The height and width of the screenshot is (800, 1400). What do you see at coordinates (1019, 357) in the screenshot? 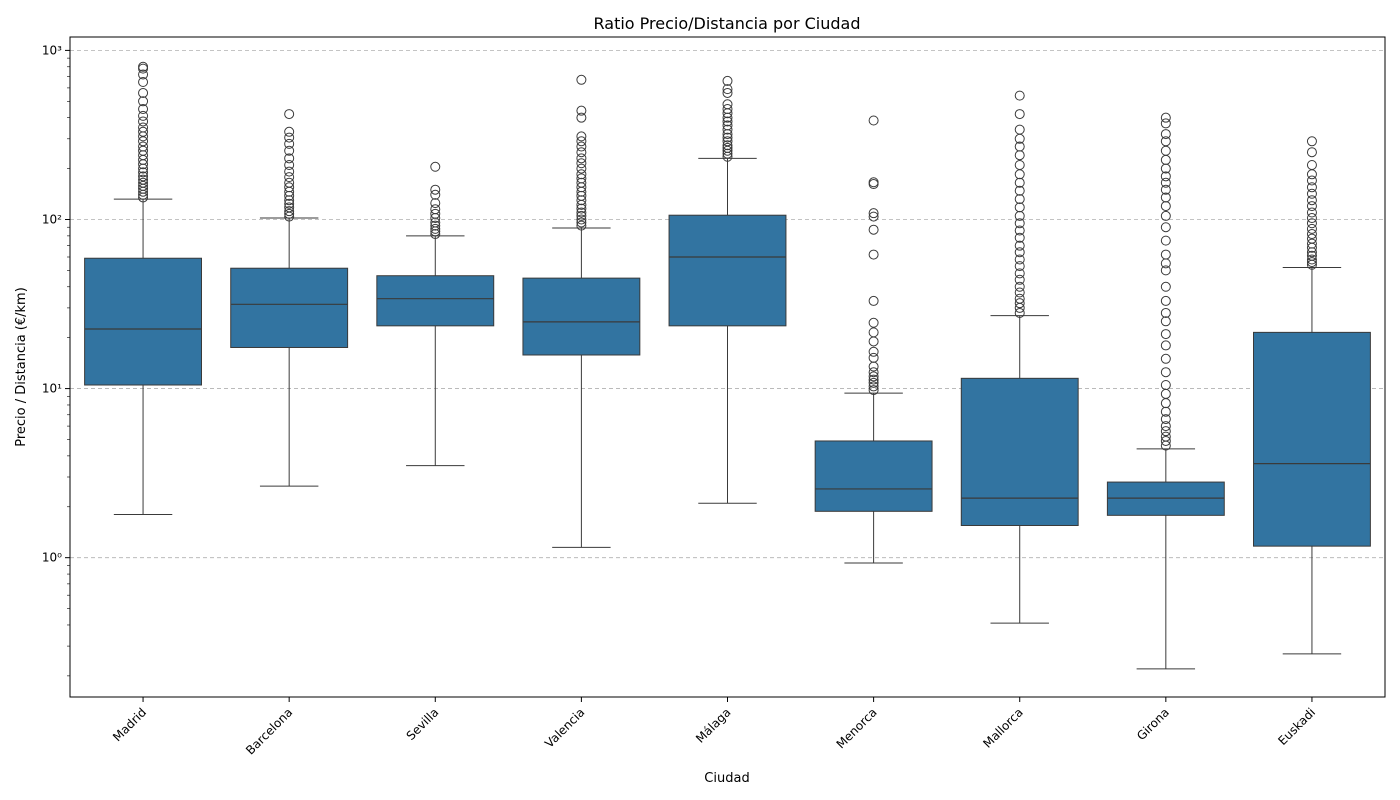
I see `box-group-mallorca` at bounding box center [1019, 357].